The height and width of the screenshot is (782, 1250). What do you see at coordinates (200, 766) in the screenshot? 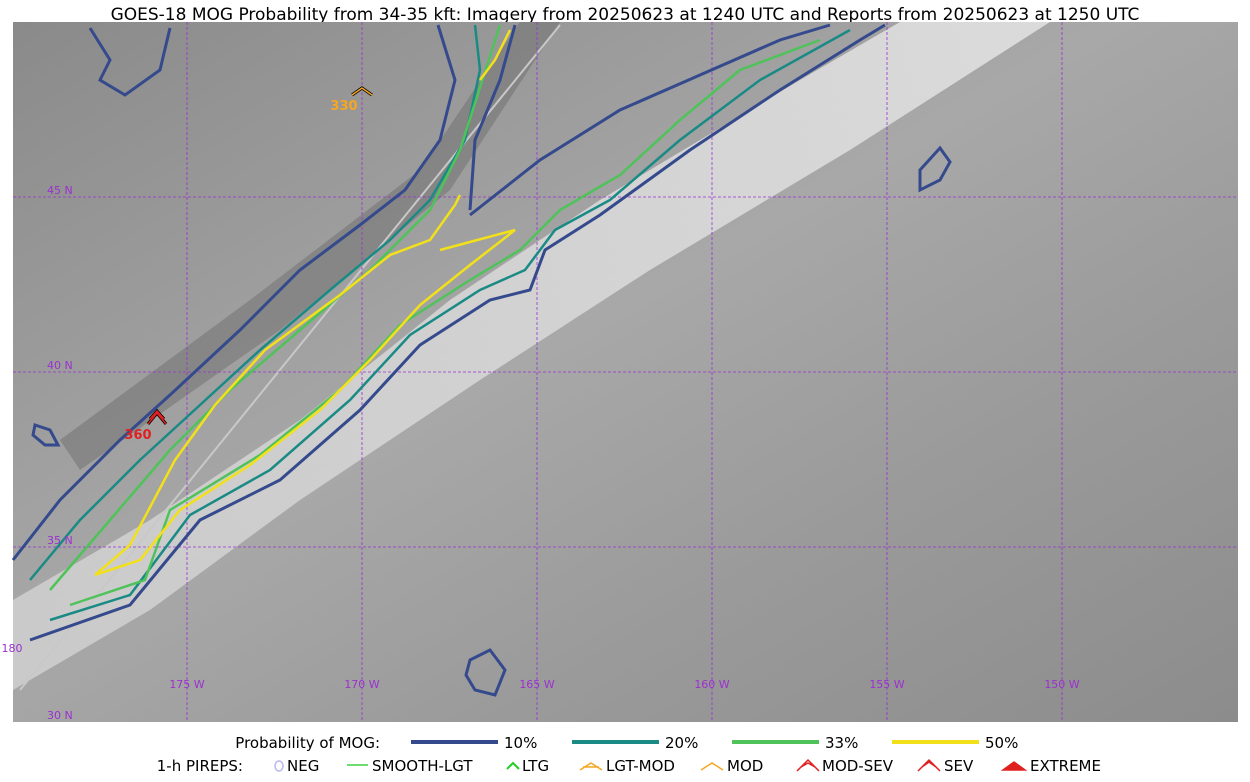
I see `legend-title: 1-h PIREPS:` at bounding box center [200, 766].